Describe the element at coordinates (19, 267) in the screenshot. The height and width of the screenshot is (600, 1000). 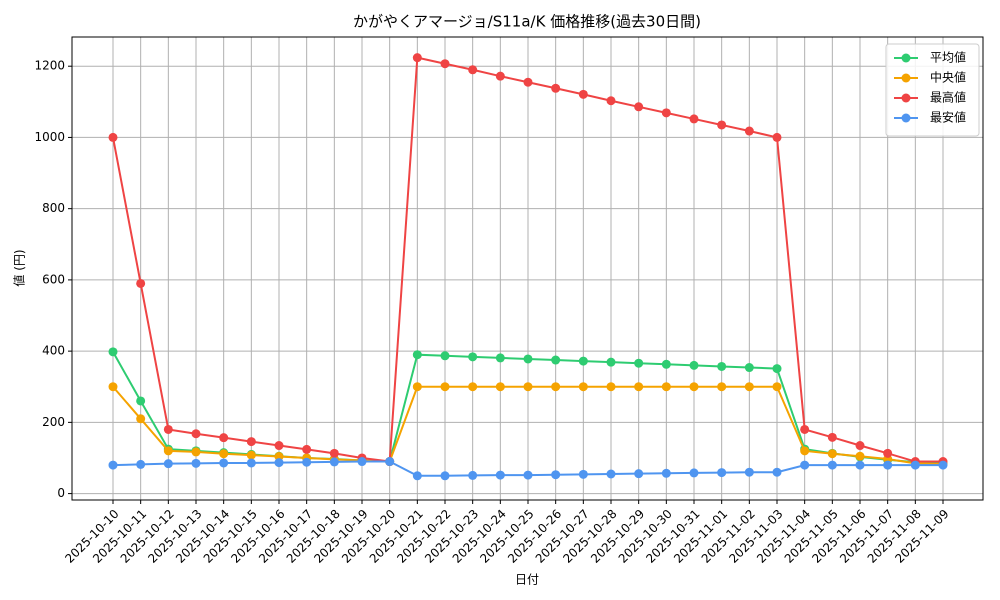
I see `y-axis-label: 値 (円)` at that location.